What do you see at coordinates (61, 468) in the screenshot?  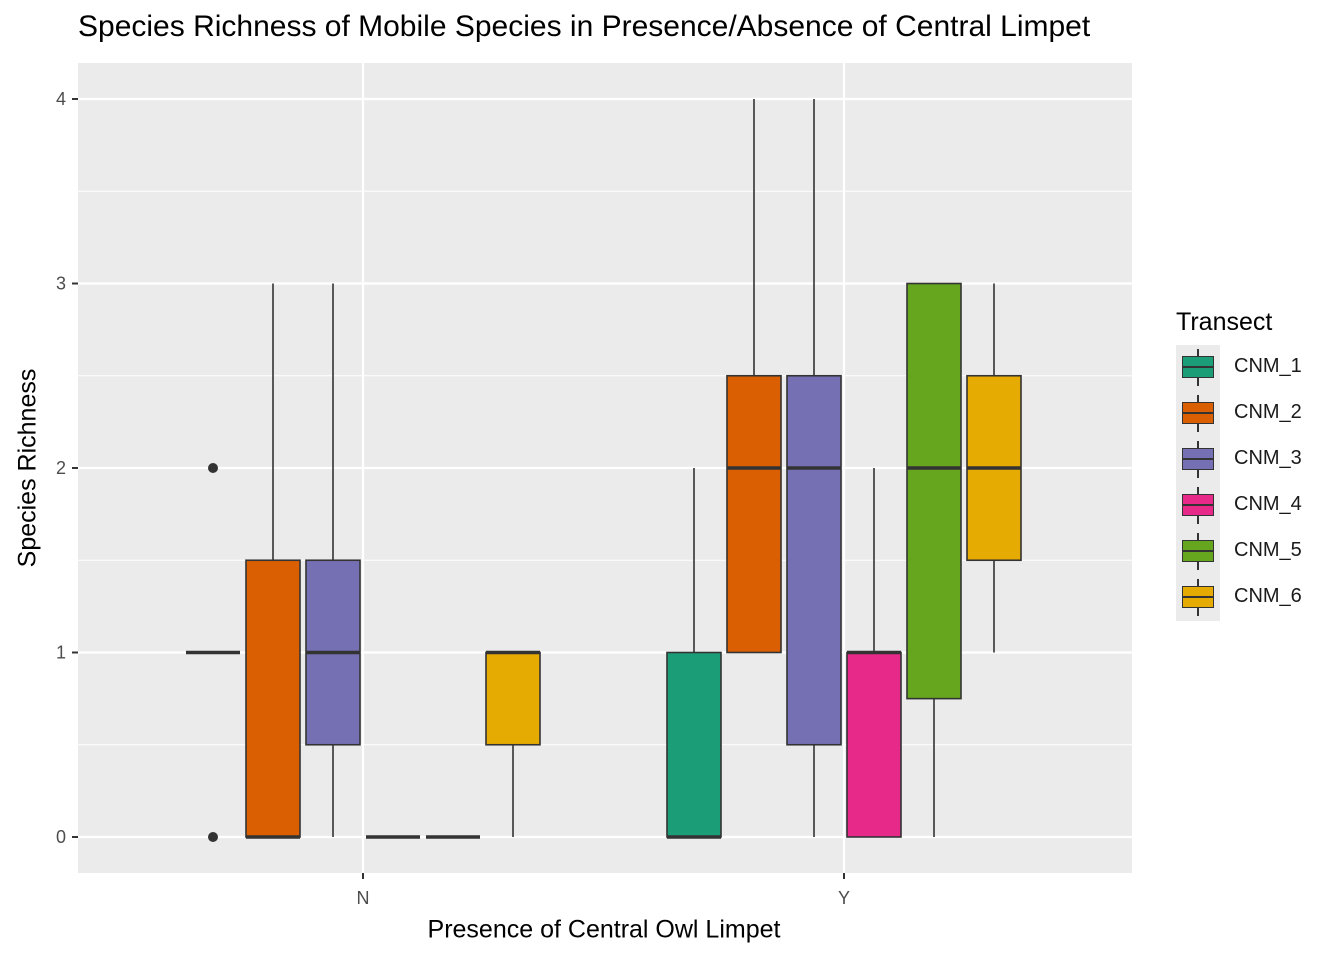 I see `y-tick-label: 2` at bounding box center [61, 468].